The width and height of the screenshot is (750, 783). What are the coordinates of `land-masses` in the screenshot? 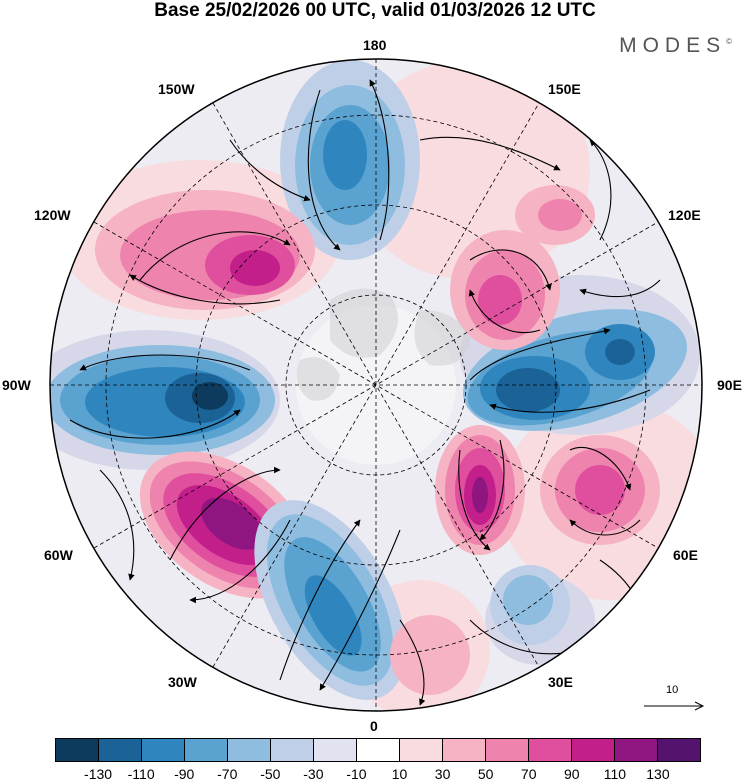 It's located at (383, 344).